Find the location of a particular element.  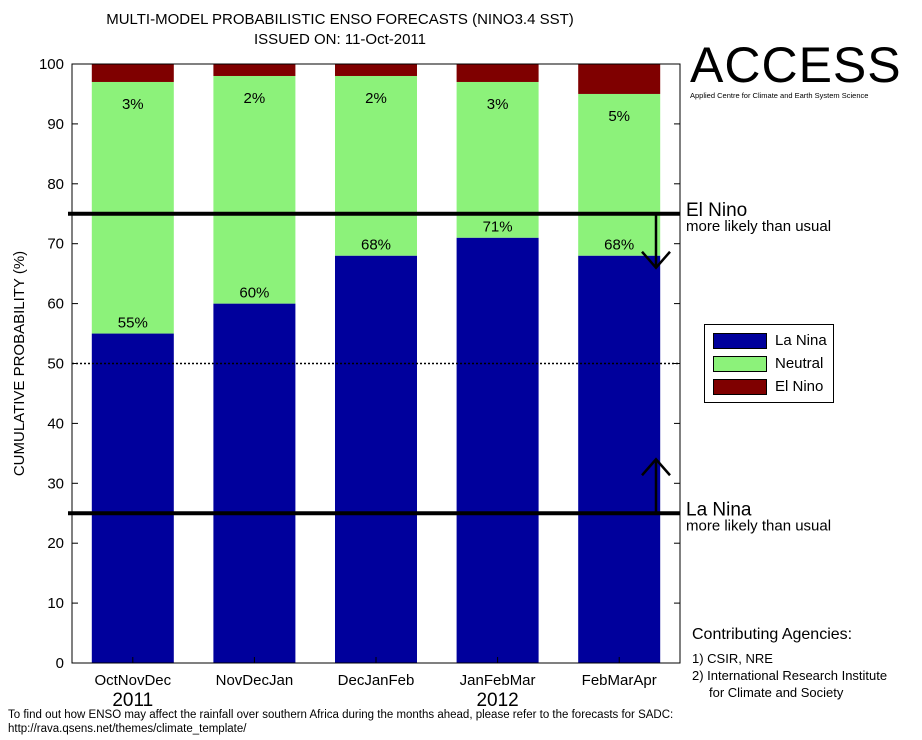

y-tick-label: 0 is located at coordinates (60, 663).